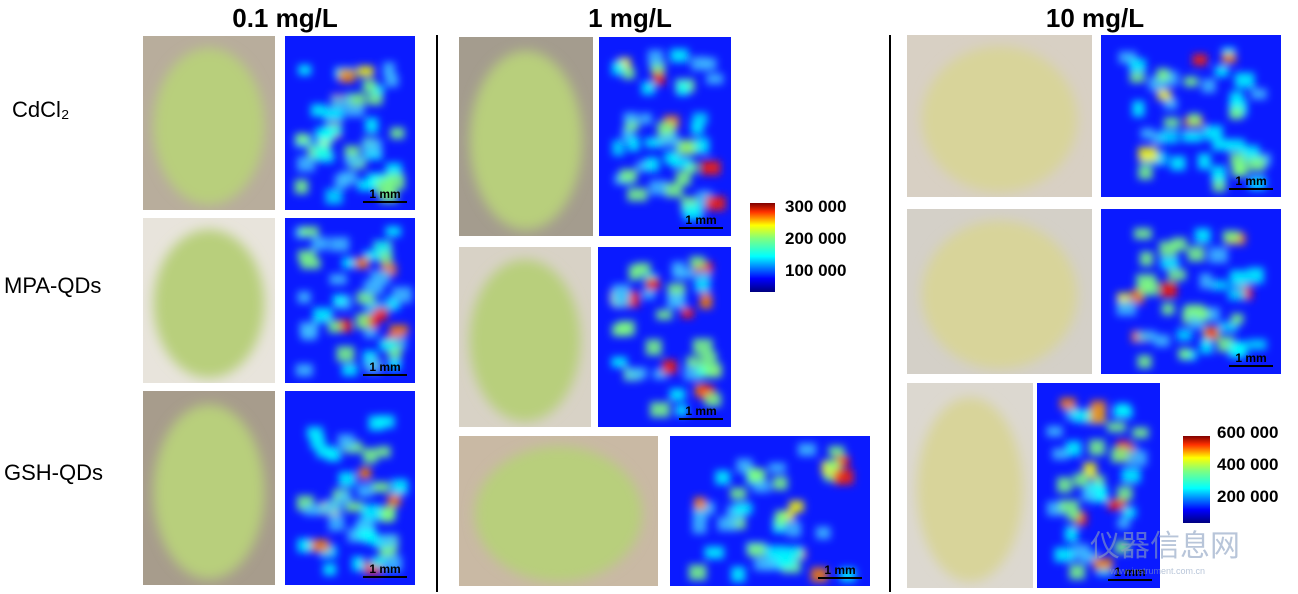 Image resolution: width=1298 pixels, height=594 pixels. Describe the element at coordinates (285, 18) in the screenshot. I see `column-title: 0.1 mg/L` at that location.